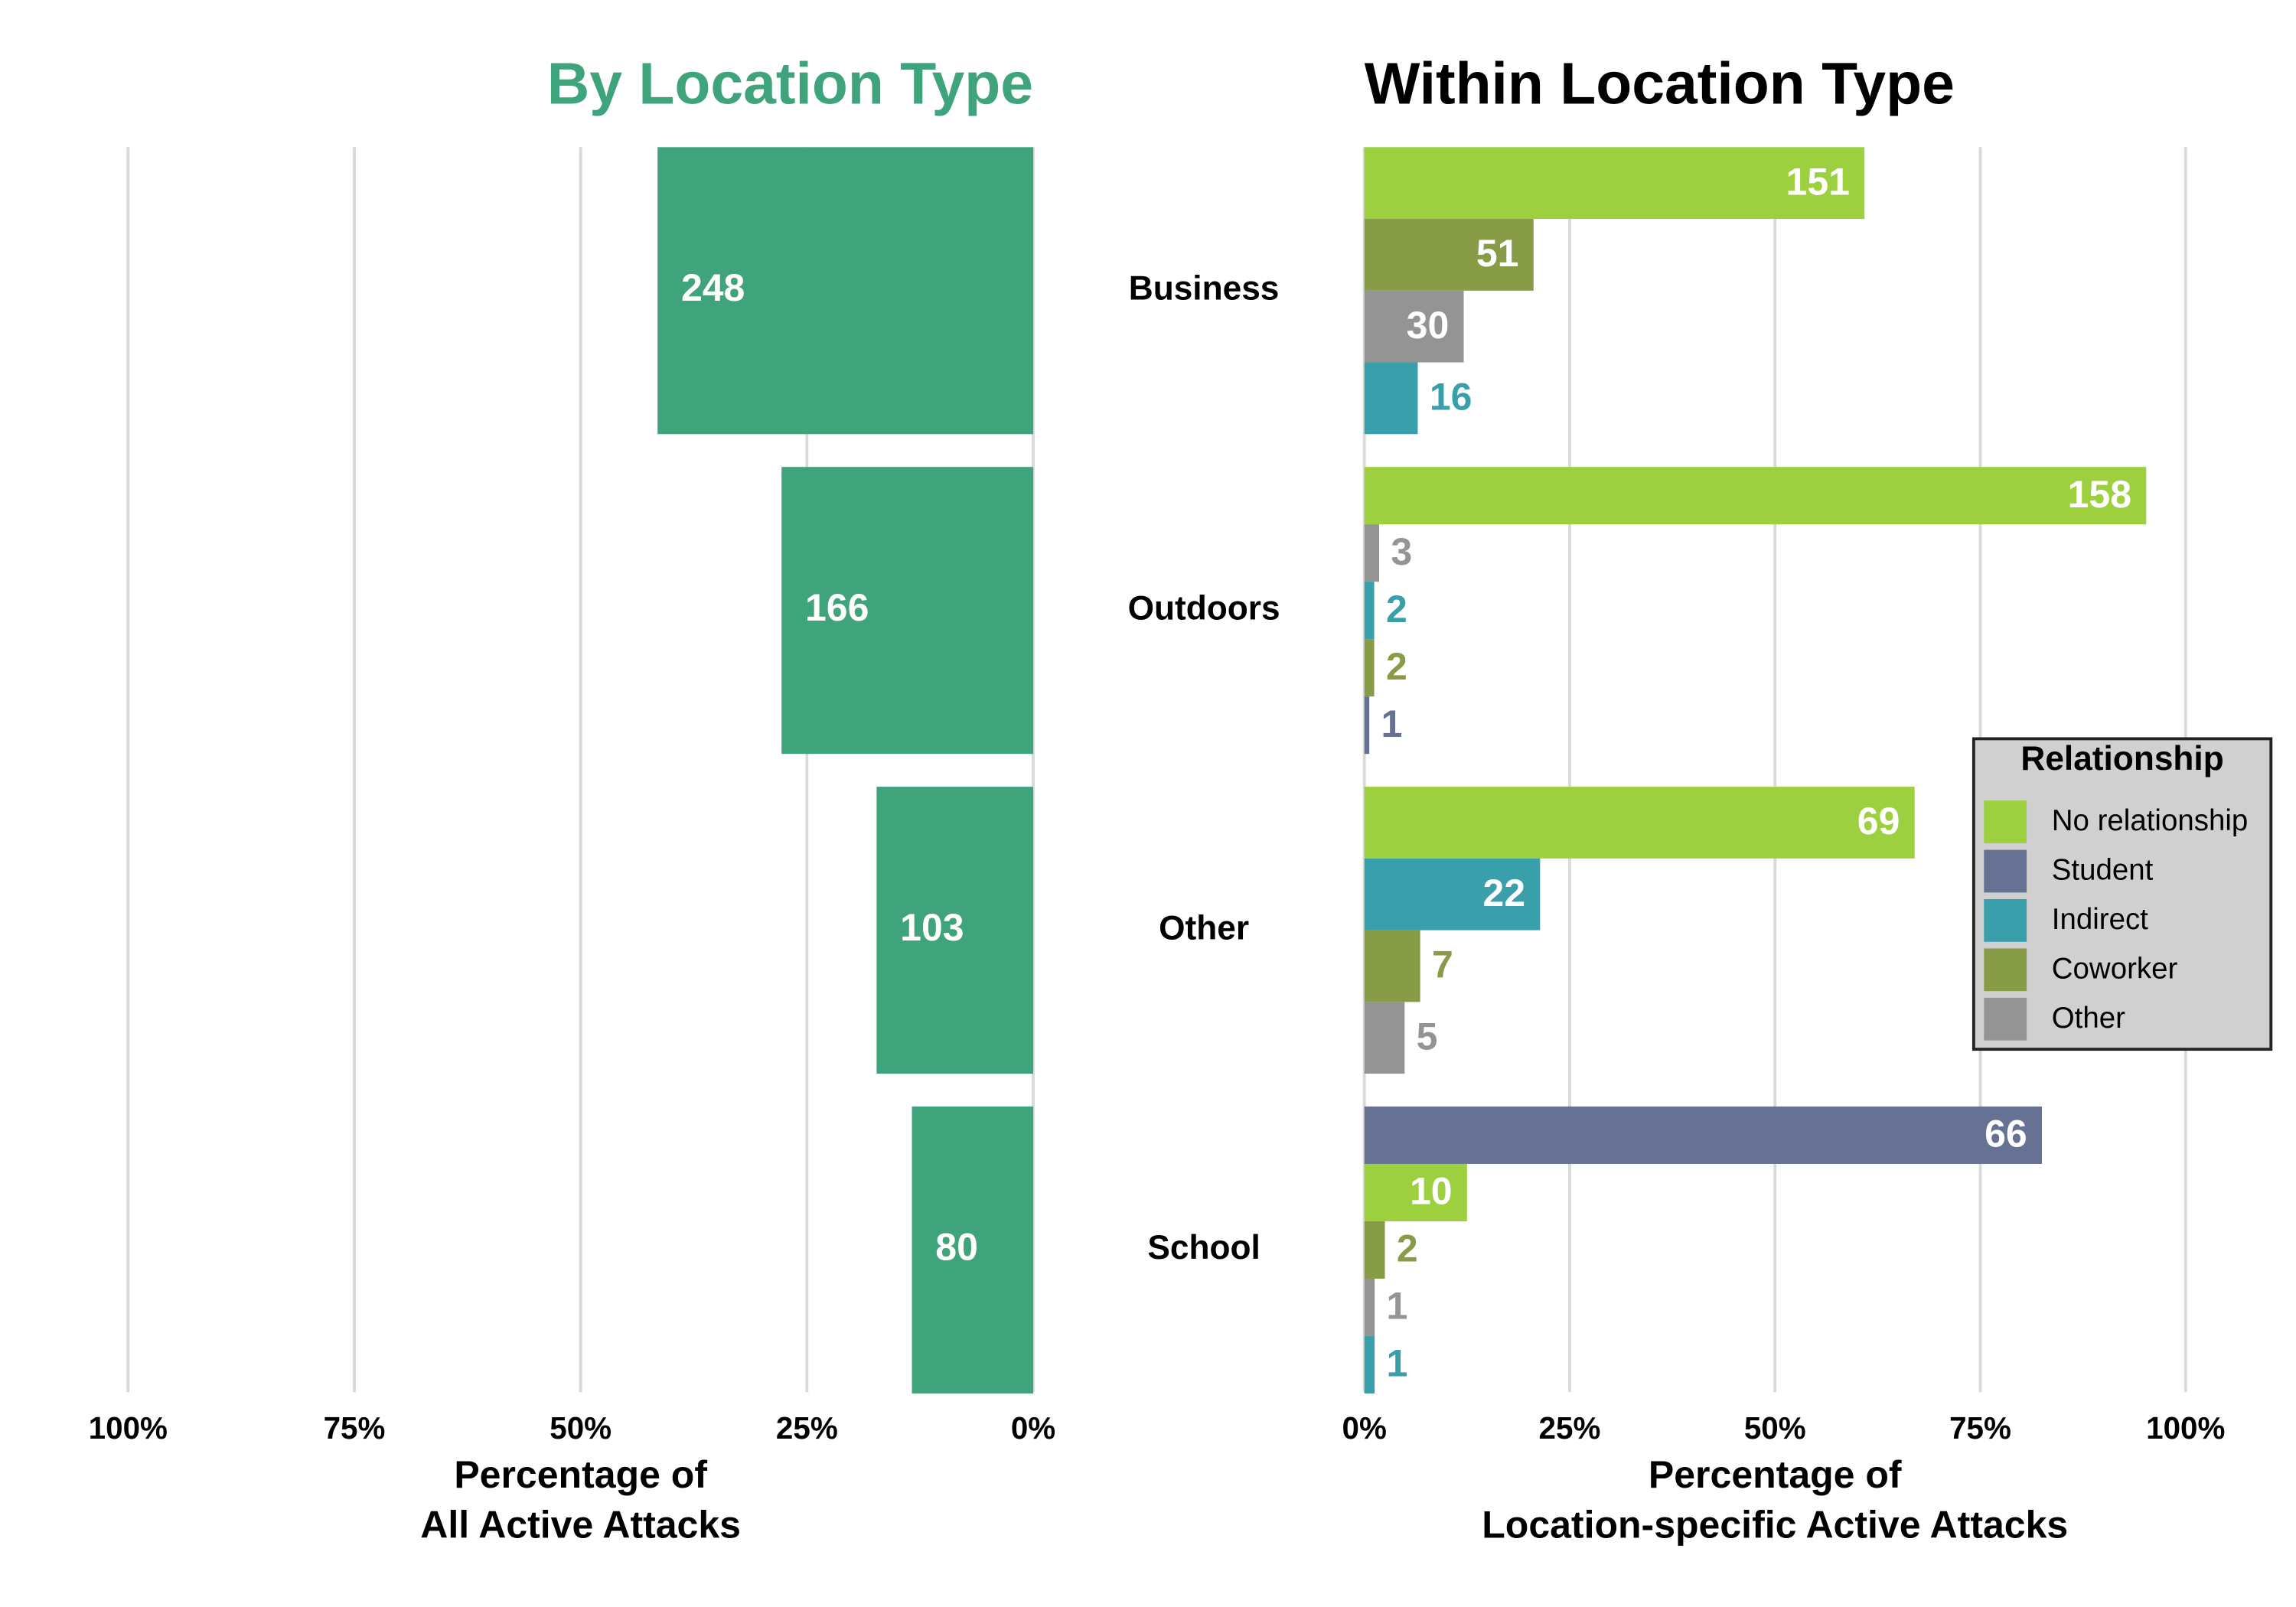 The image size is (2296, 1607). I want to click on bar-value-label: 7, so click(1442, 965).